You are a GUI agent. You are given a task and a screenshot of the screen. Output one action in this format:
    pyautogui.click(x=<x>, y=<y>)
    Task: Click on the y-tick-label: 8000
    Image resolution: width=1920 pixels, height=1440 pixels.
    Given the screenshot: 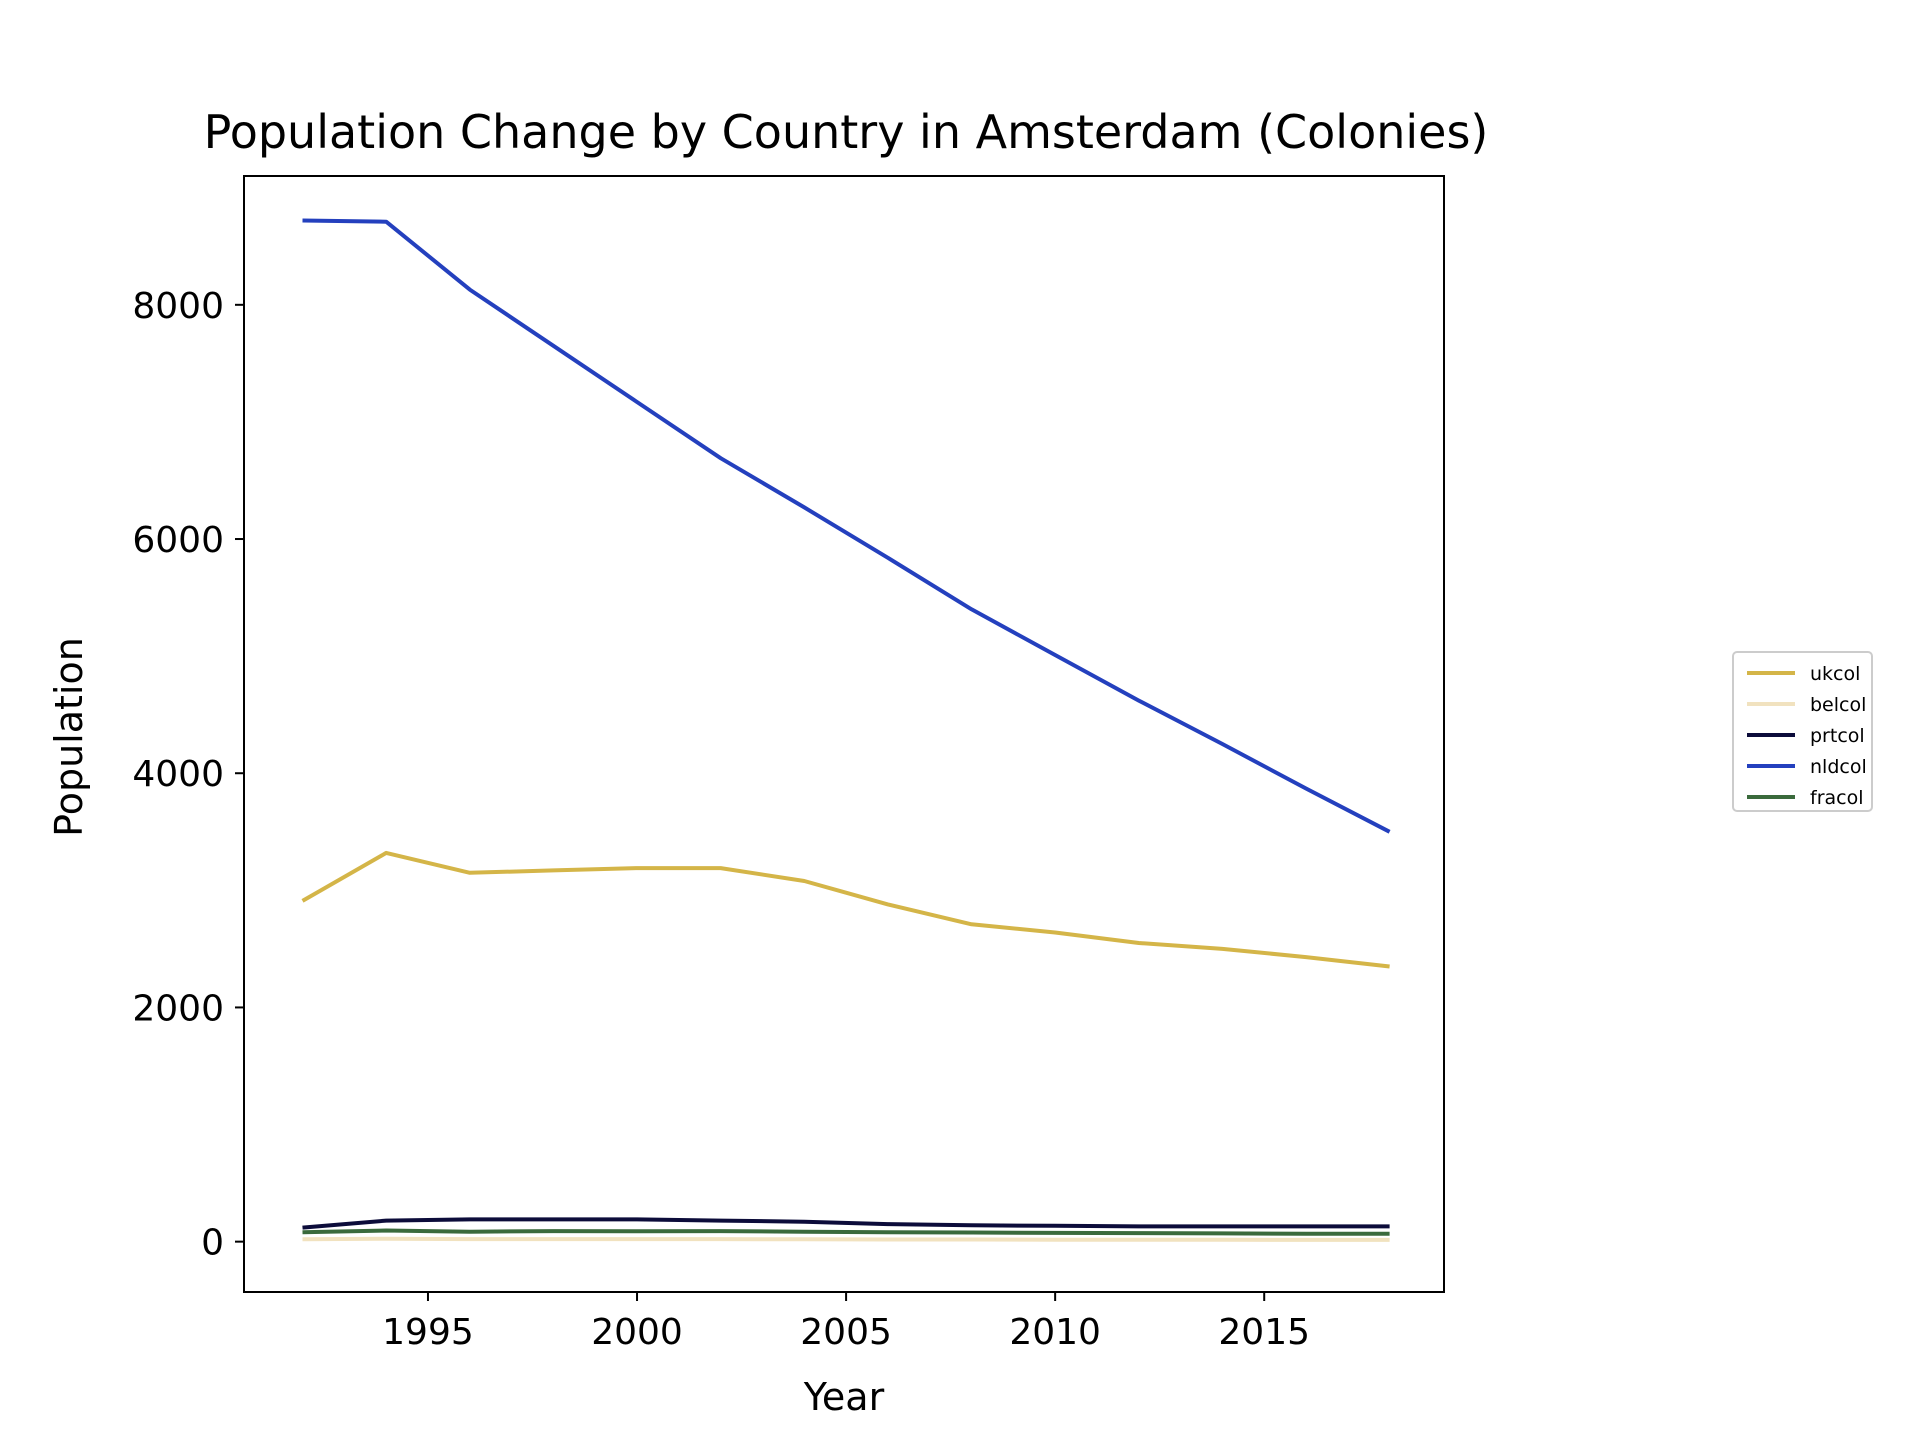 What is the action you would take?
    pyautogui.click(x=178, y=306)
    